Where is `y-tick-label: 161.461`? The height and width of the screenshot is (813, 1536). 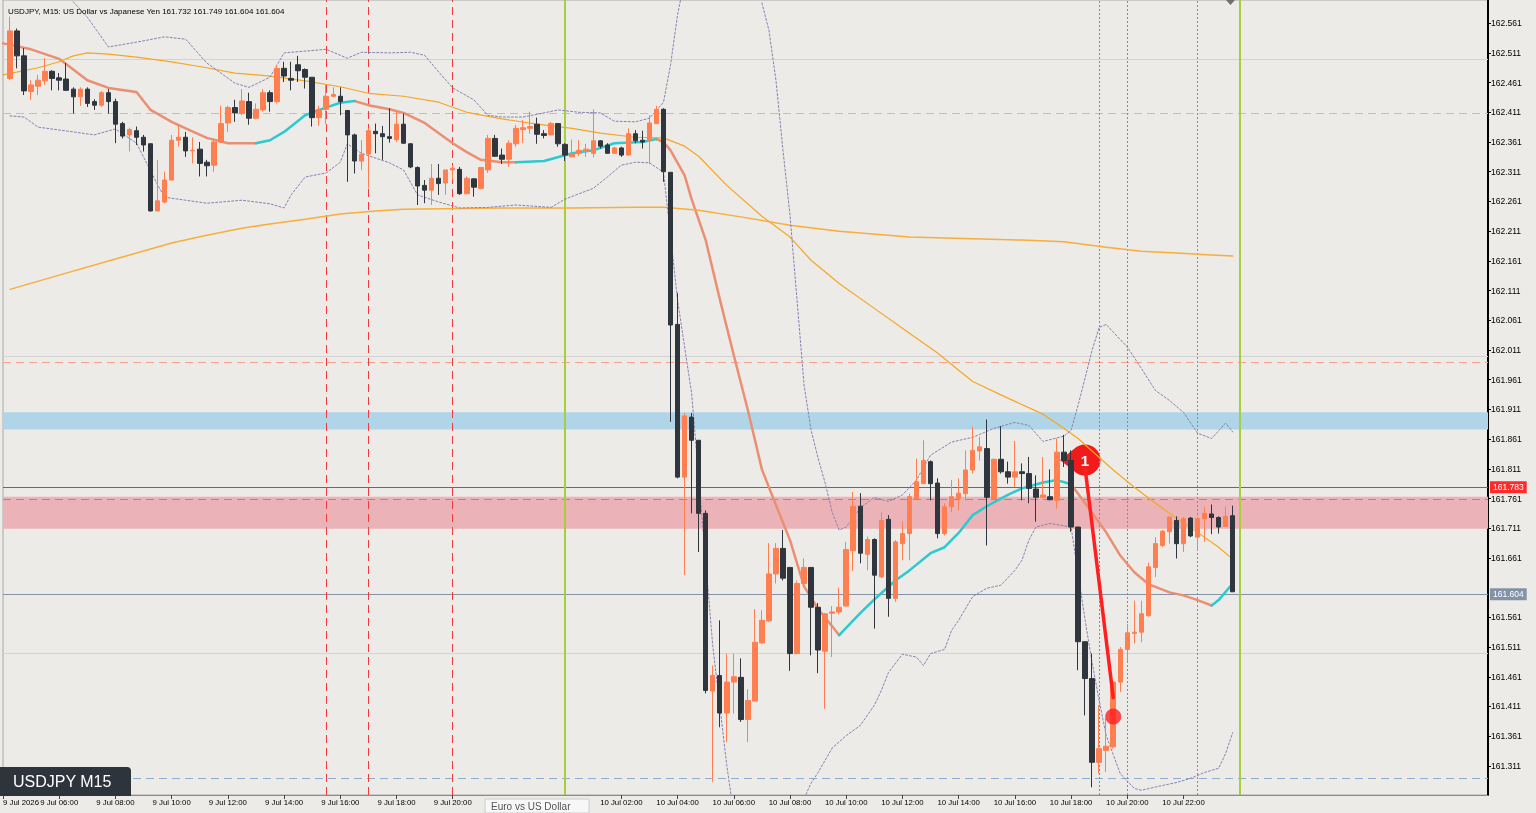
y-tick-label: 161.461 is located at coordinates (1506, 676).